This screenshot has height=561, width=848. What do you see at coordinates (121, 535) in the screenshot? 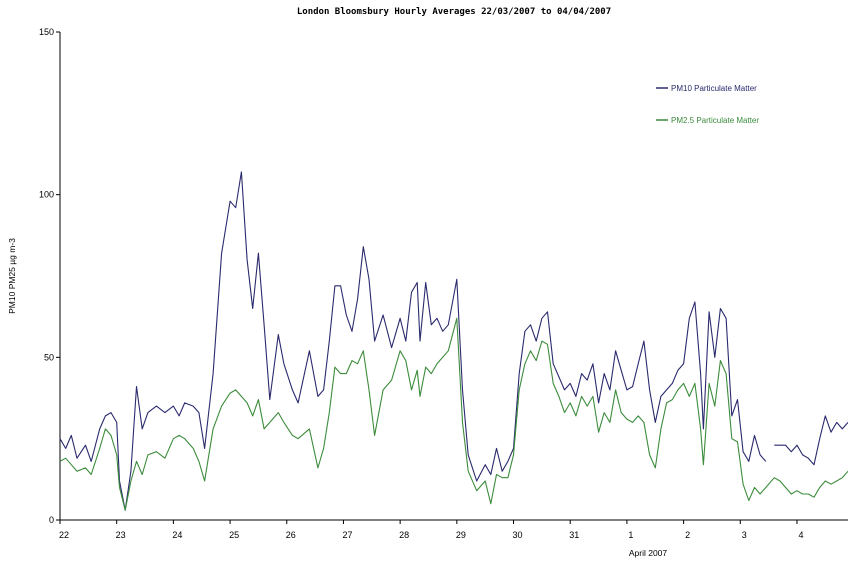
I see `x-tick-label: 23` at bounding box center [121, 535].